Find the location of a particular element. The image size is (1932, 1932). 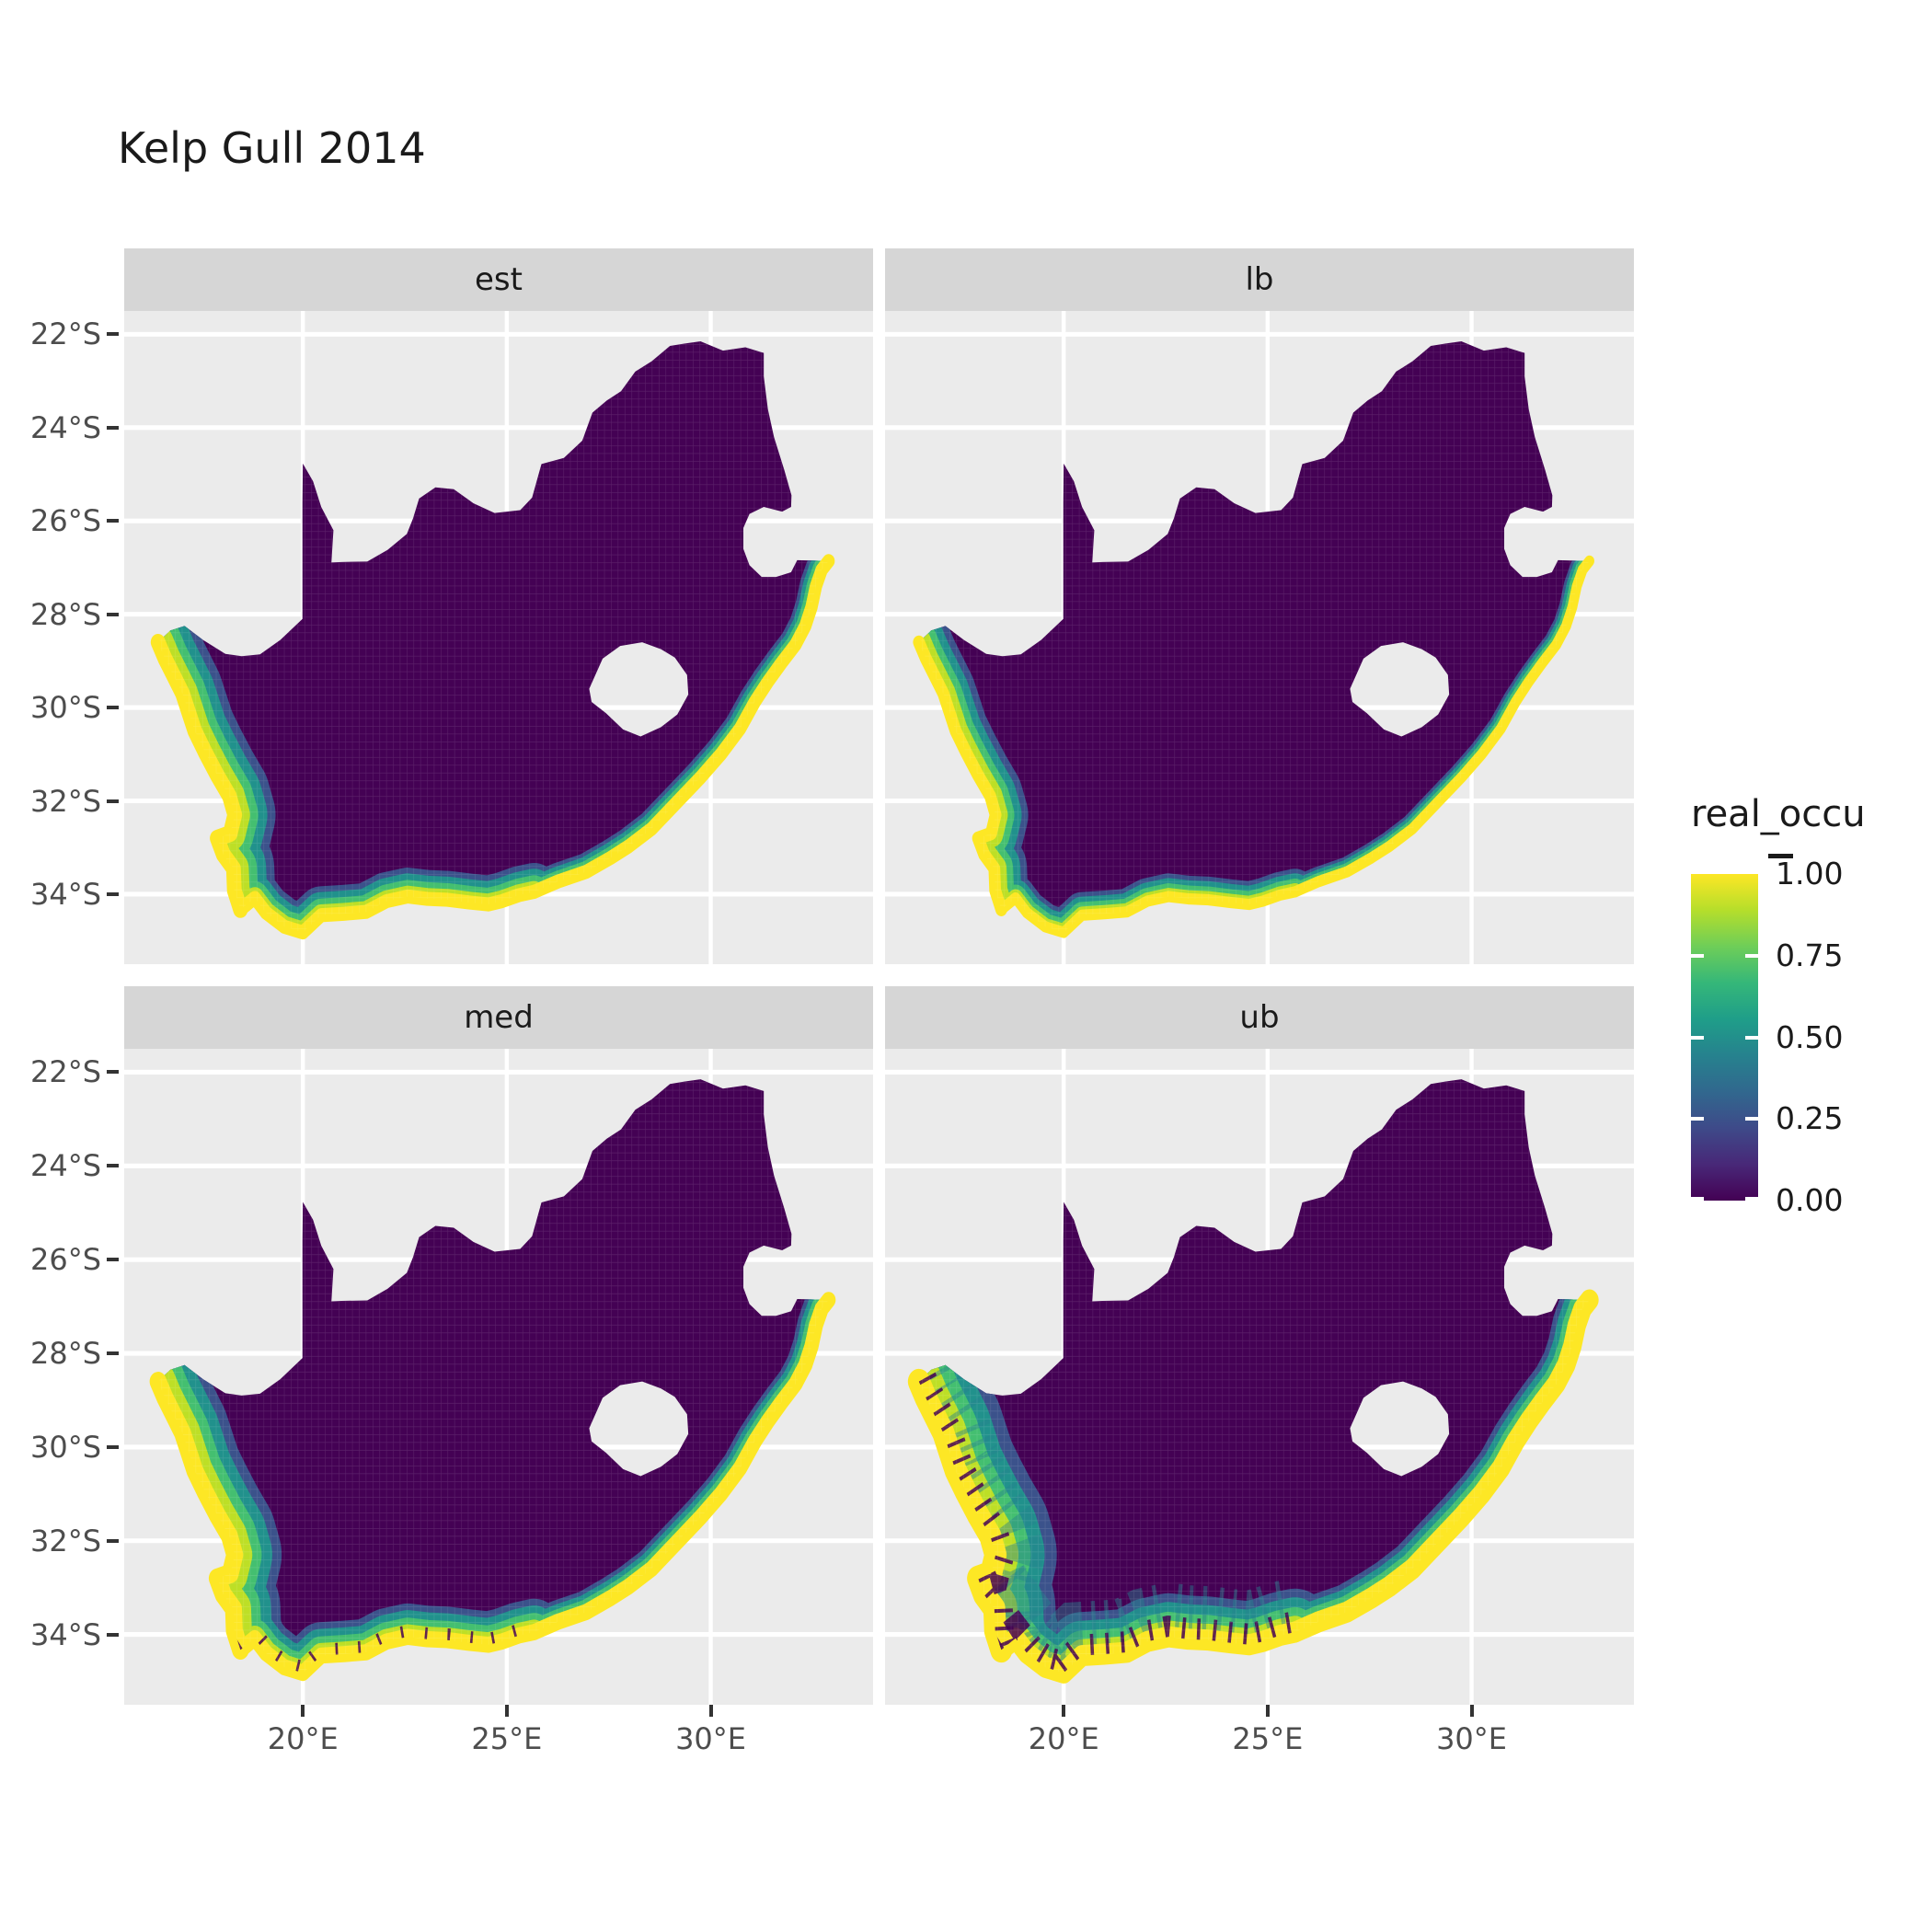

facet-strip-label: med is located at coordinates (499, 1018).